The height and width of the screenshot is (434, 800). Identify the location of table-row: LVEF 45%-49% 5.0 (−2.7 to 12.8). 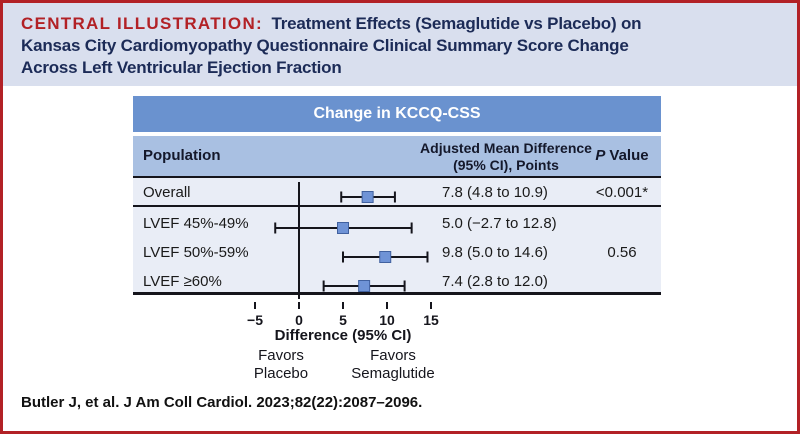
(397, 223).